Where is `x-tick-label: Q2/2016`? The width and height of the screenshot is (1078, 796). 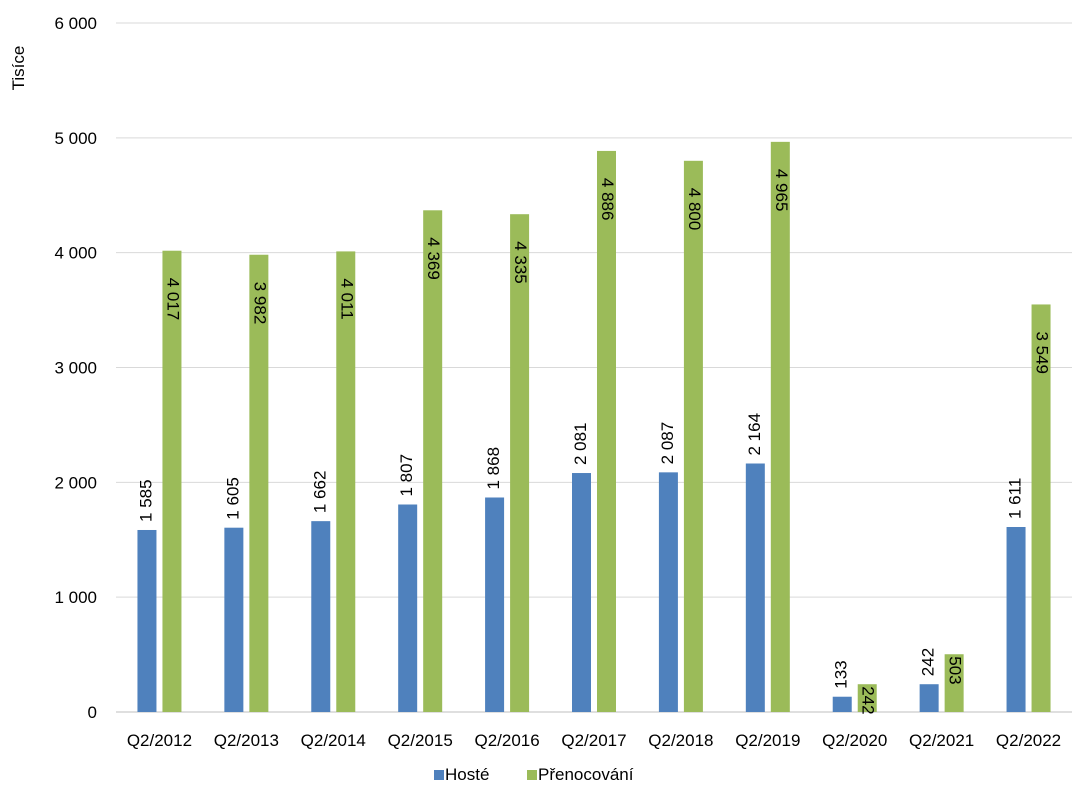
x-tick-label: Q2/2016 is located at coordinates (506, 740).